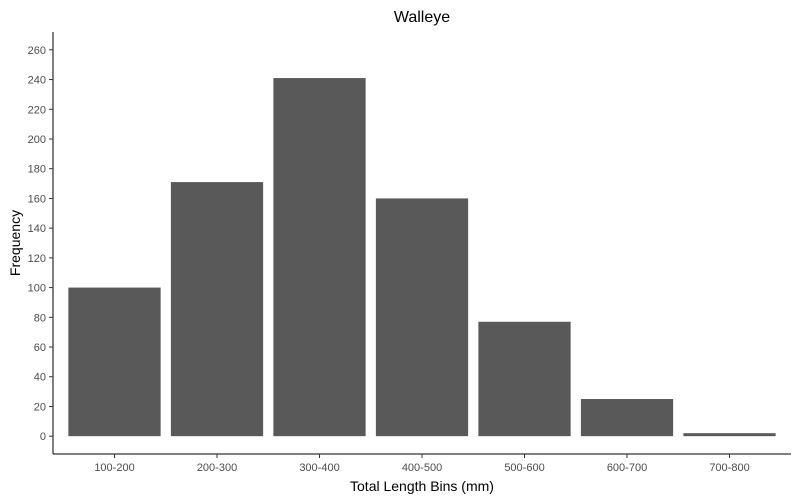 This screenshot has height=500, width=800. Describe the element at coordinates (37, 289) in the screenshot. I see `y-tick-label: 100` at that location.